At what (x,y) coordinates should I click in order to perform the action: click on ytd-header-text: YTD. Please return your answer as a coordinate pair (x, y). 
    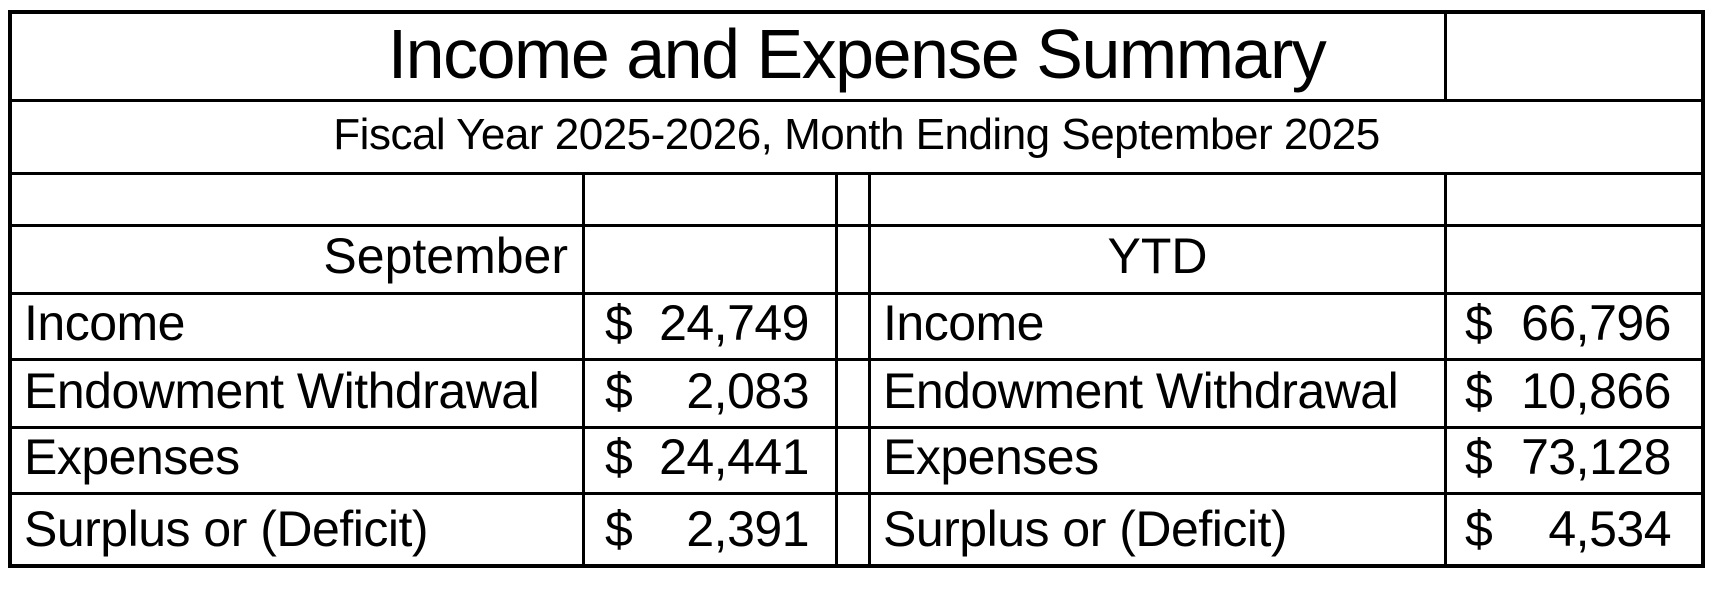
    Looking at the image, I should click on (1157, 255).